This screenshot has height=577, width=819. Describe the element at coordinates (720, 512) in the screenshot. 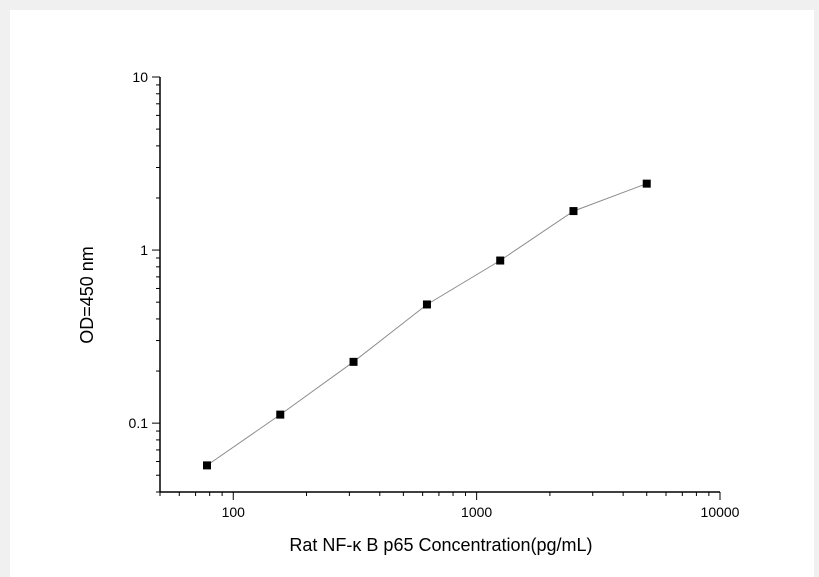

I see `x-tick-label: 10000` at that location.